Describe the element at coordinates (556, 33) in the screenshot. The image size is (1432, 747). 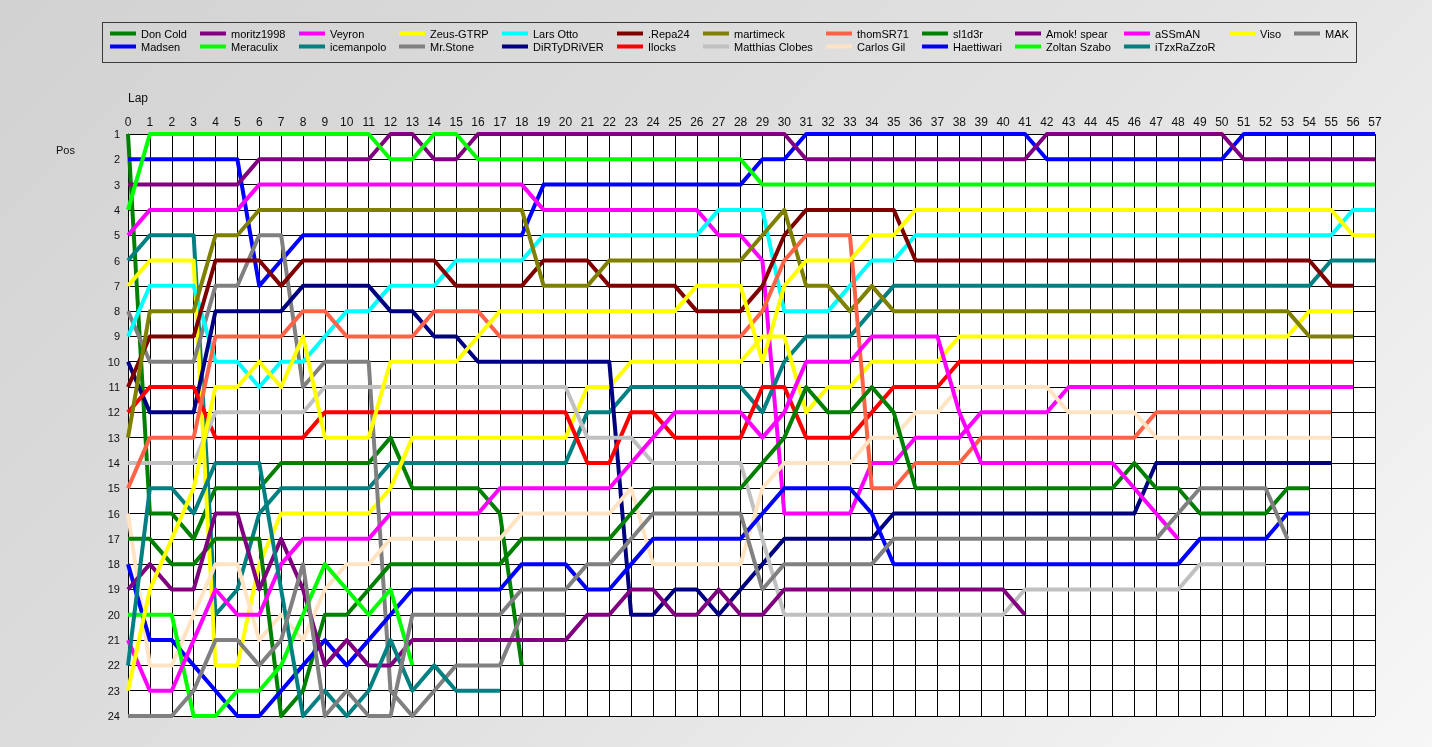
I see `legend-label: Lars Otto` at that location.